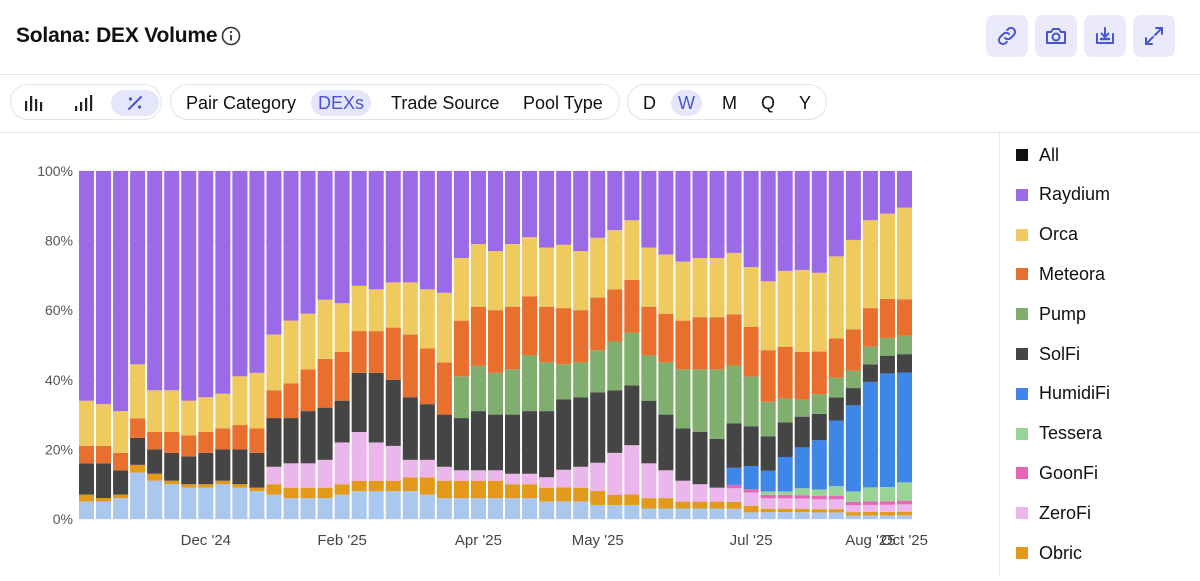 The image size is (1200, 581). Describe the element at coordinates (1049, 154) in the screenshot. I see `legend-label: All` at that location.